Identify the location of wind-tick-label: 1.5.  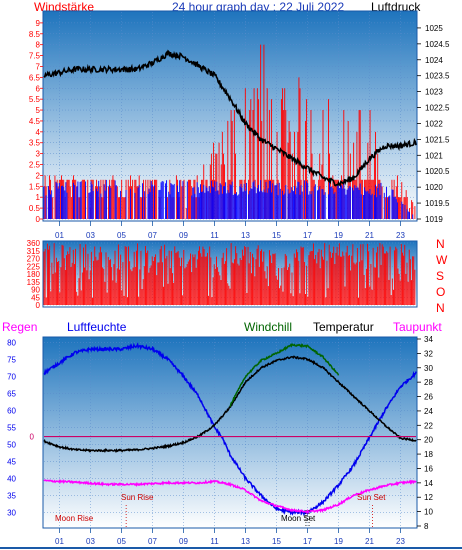
(35, 186).